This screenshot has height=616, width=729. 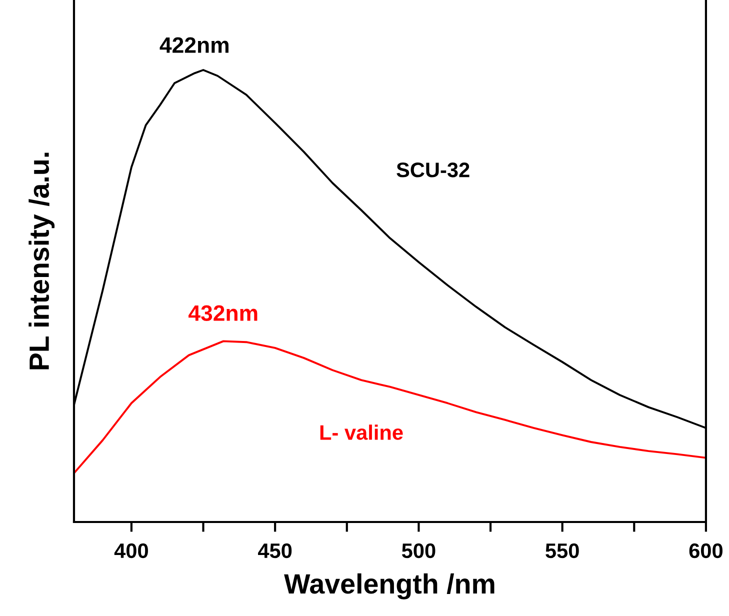 What do you see at coordinates (361, 432) in the screenshot?
I see `series-label: L- valine` at bounding box center [361, 432].